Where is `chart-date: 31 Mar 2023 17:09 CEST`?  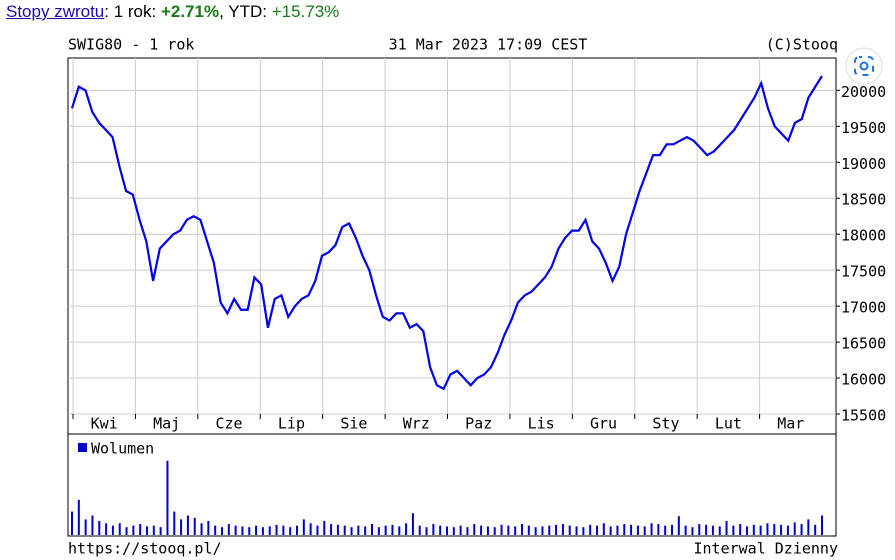 chart-date: 31 Mar 2023 17:09 CEST is located at coordinates (488, 45).